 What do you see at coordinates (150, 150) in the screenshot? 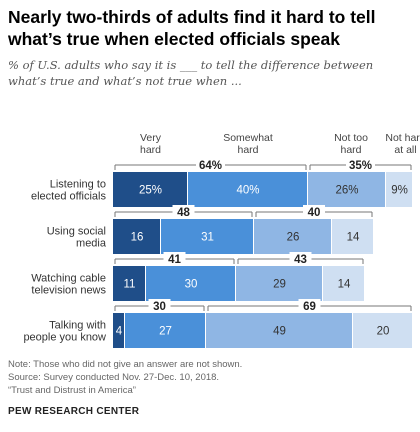
I see `legend-label-1: hard` at bounding box center [150, 150].